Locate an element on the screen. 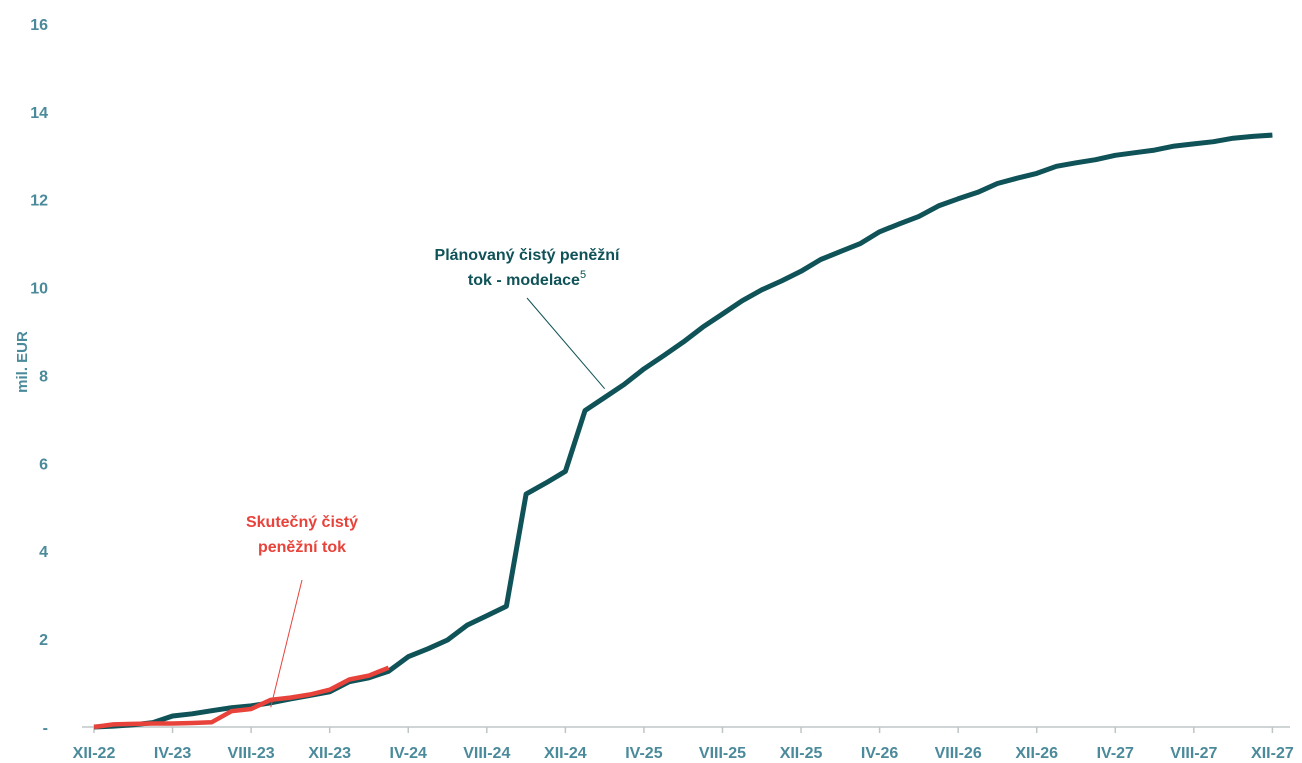 Image resolution: width=1302 pixels, height=763 pixels. y-tick-label: 8 is located at coordinates (43, 376).